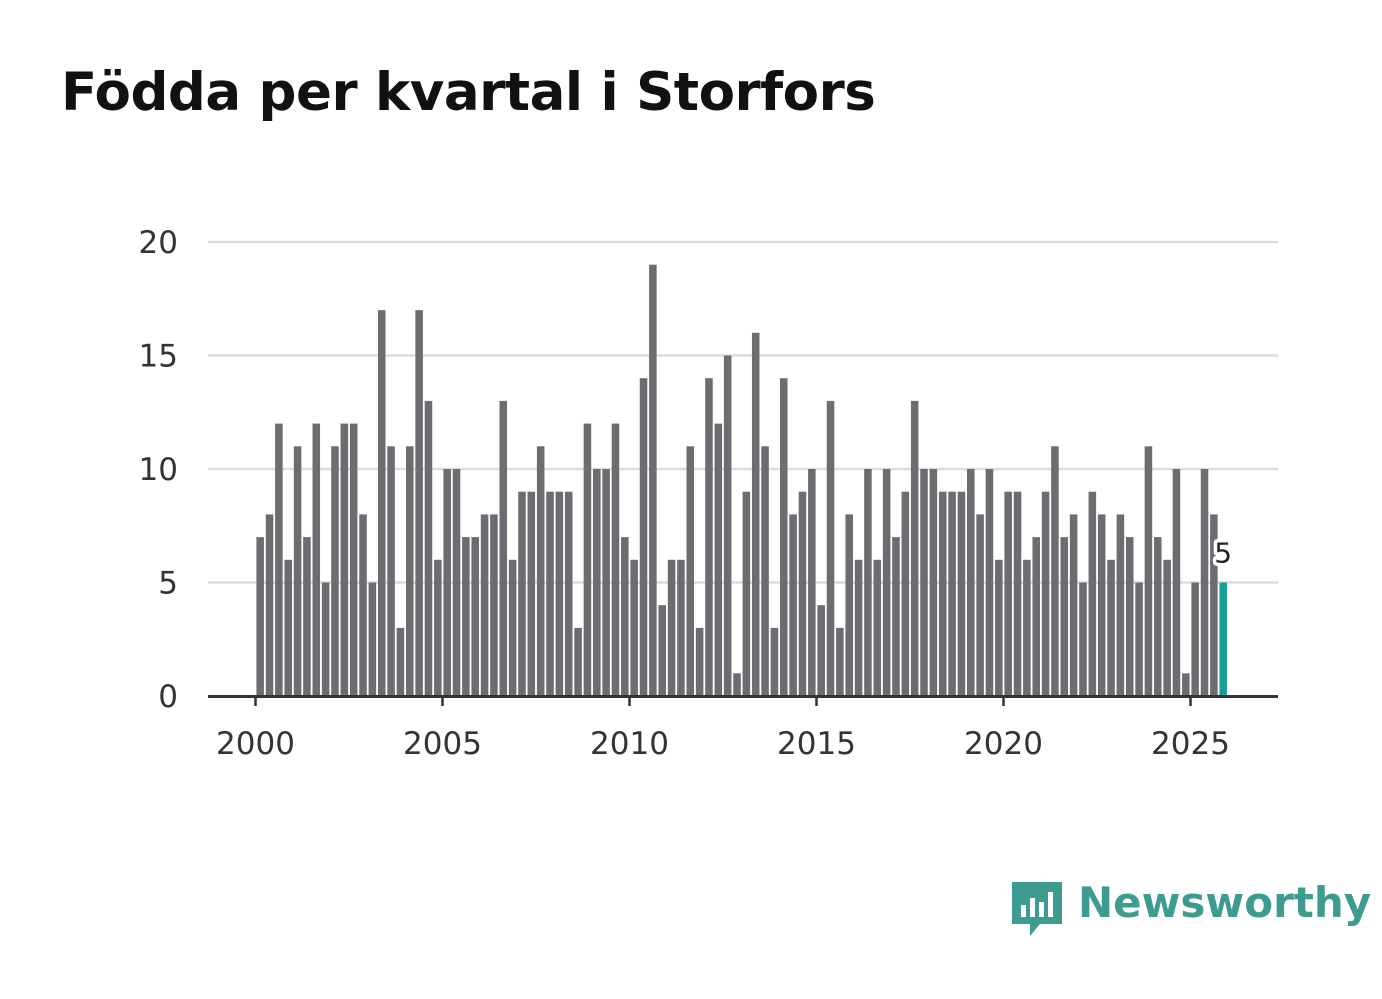 This screenshot has width=1382, height=999. I want to click on x-tick-label: 2015, so click(816, 744).